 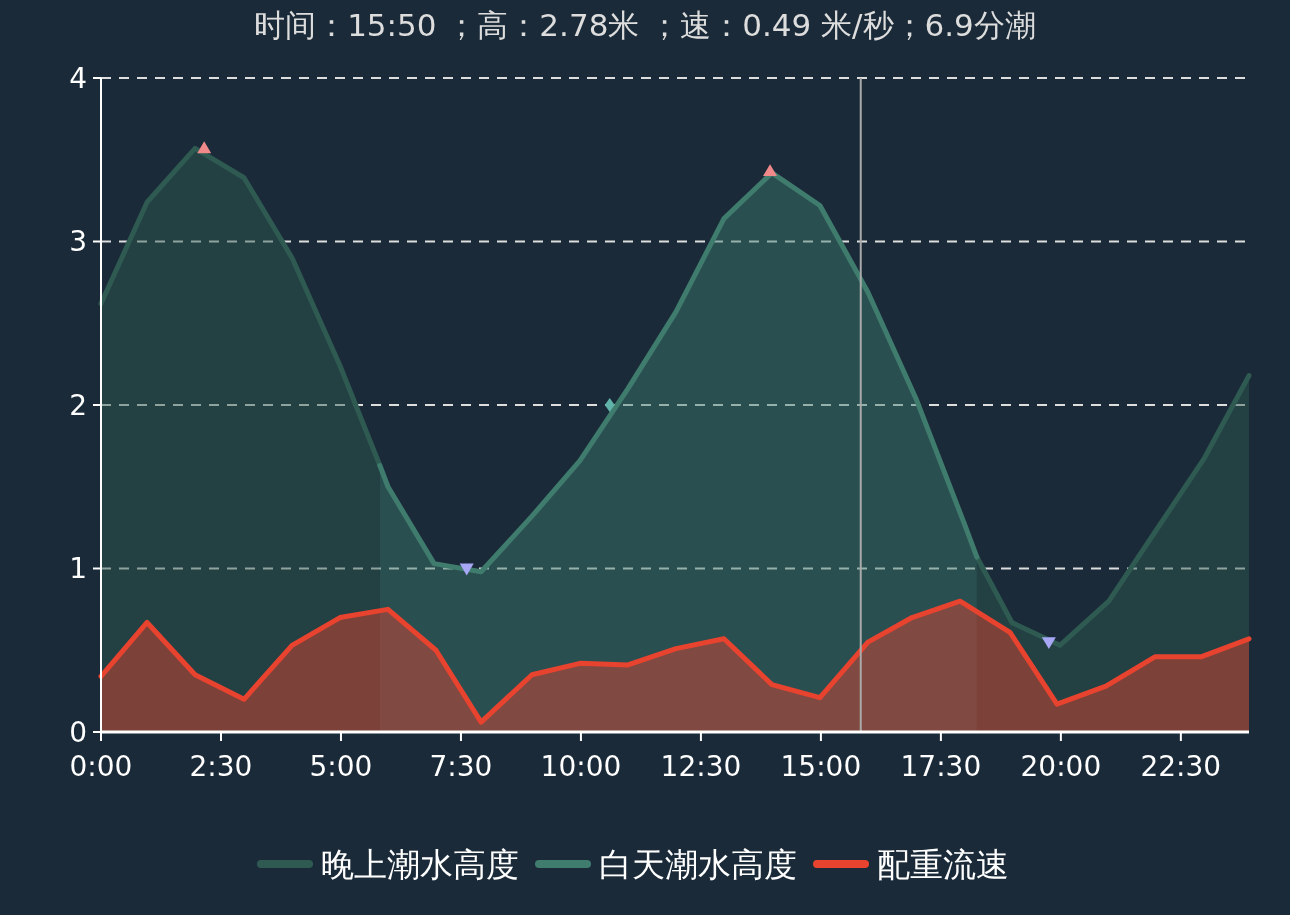 I want to click on x-tick-label: 22:30, so click(x=1181, y=766).